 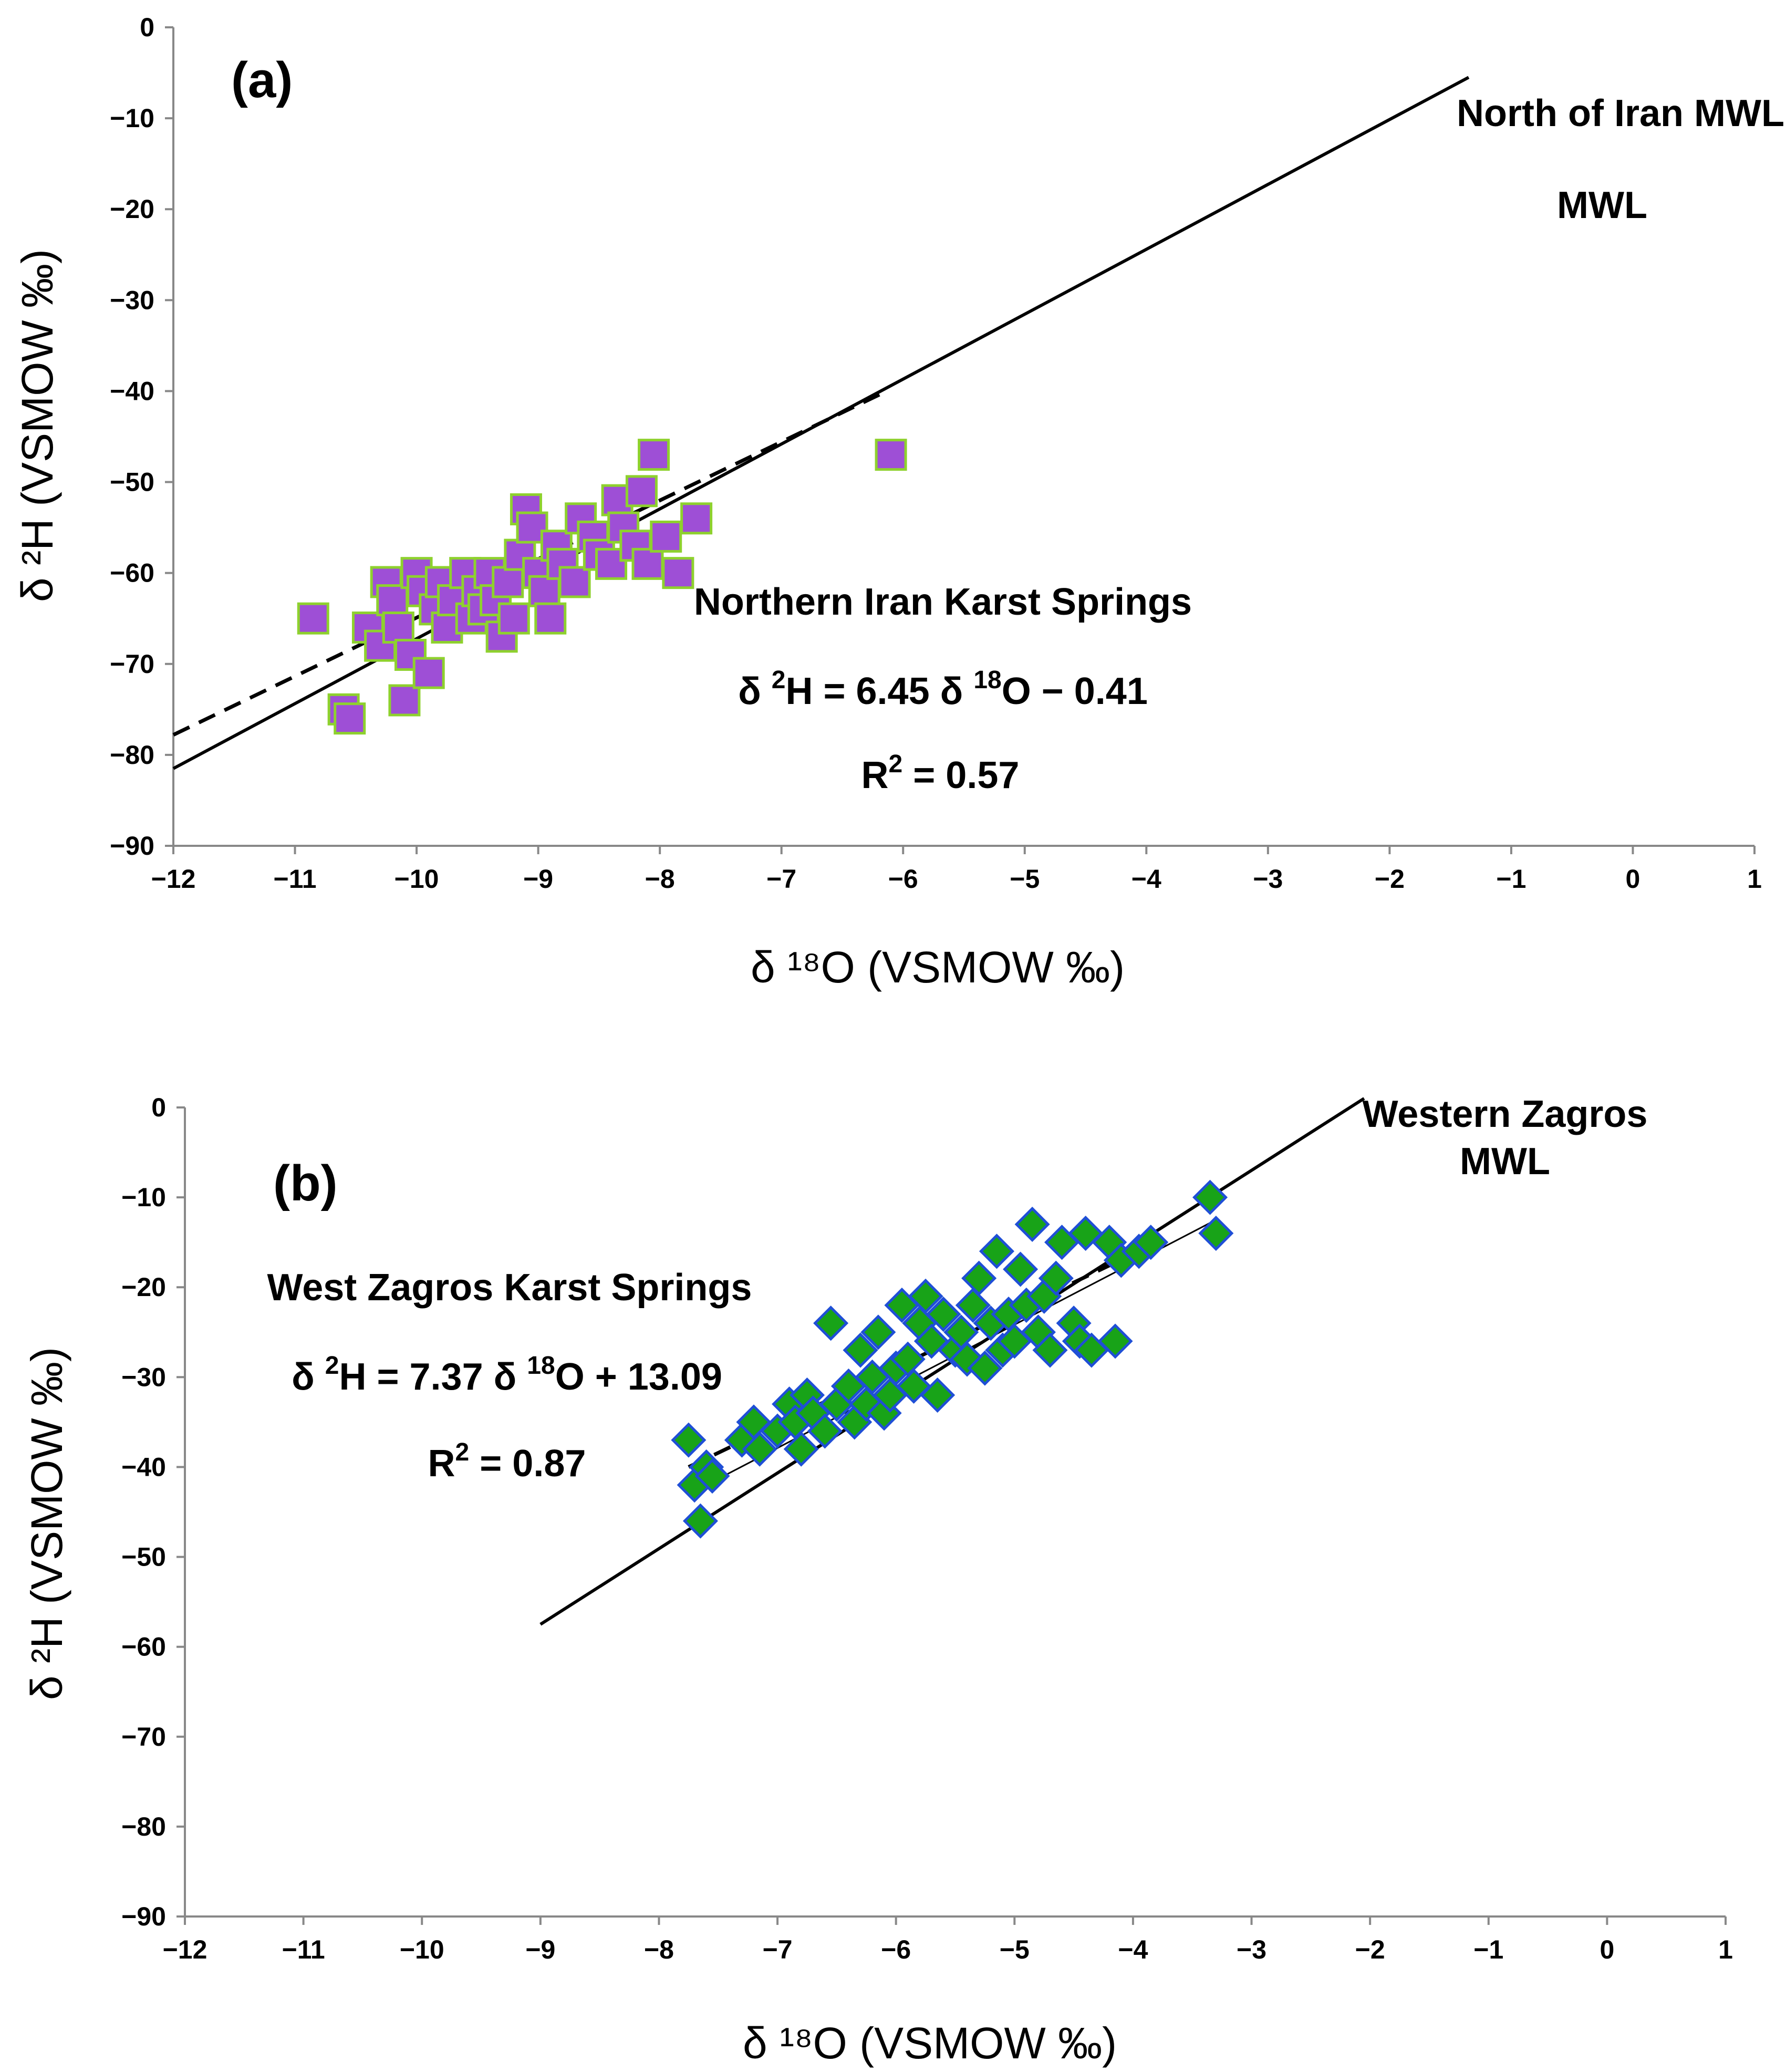 I want to click on chart-b-panel-label: (b), so click(x=305, y=1183).